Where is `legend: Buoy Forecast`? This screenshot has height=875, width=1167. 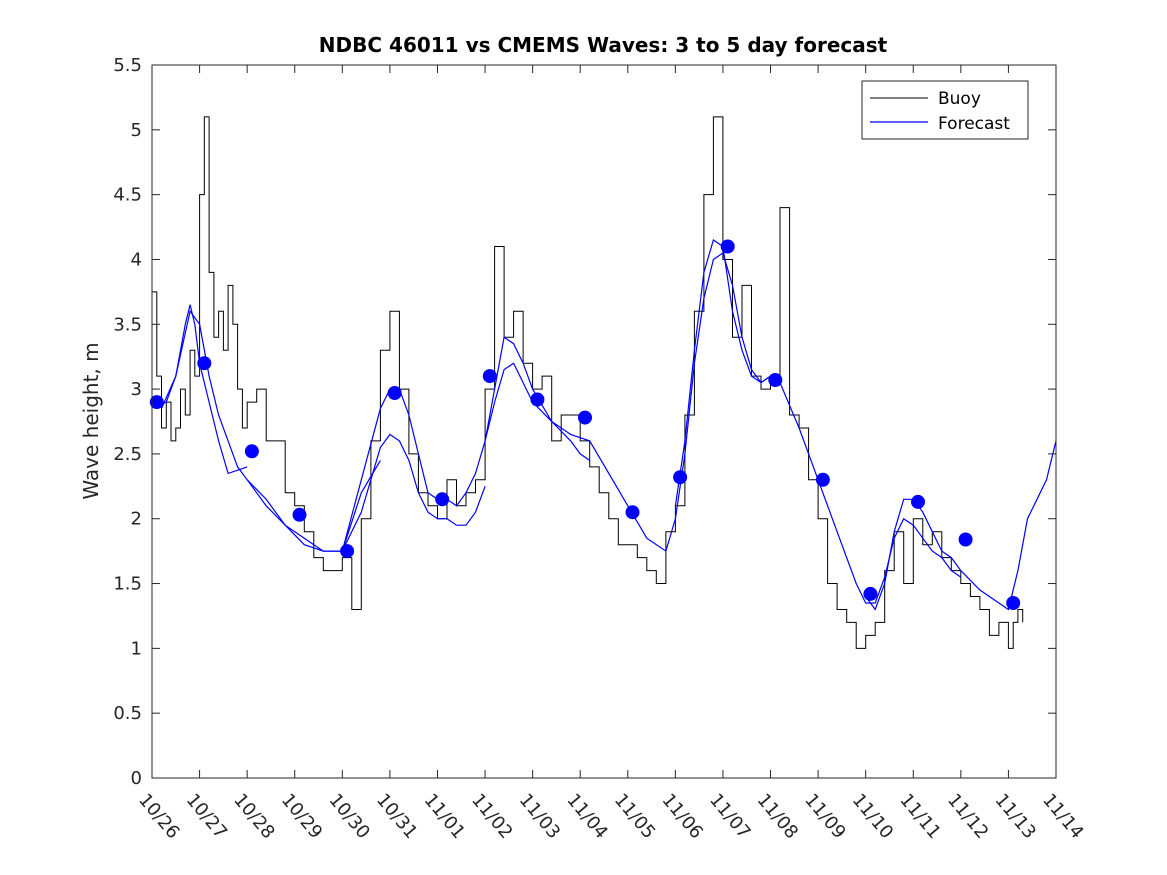
legend: Buoy Forecast is located at coordinates (945, 110).